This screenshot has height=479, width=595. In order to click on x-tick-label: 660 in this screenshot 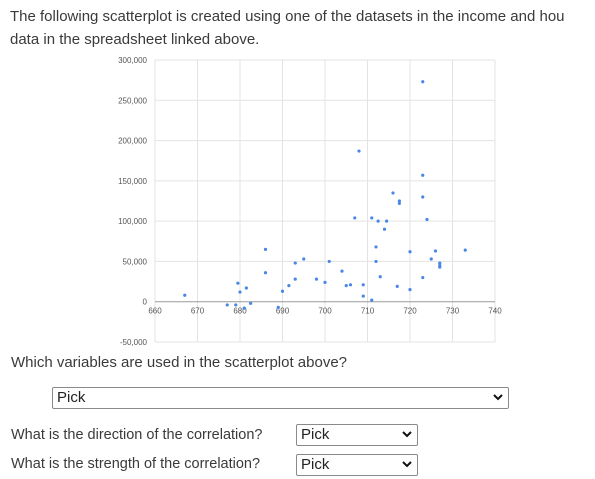, I will do `click(155, 311)`.